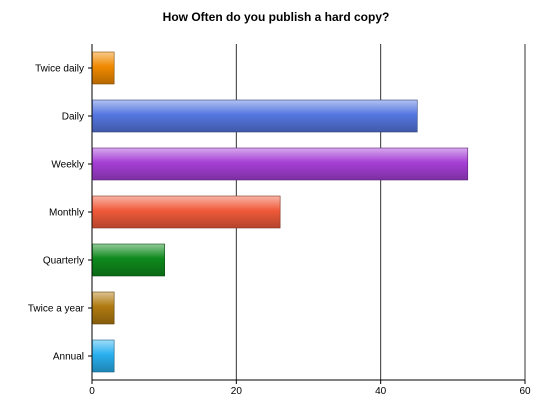 The image size is (552, 415). What do you see at coordinates (68, 357) in the screenshot?
I see `y-tick-label: Annual` at bounding box center [68, 357].